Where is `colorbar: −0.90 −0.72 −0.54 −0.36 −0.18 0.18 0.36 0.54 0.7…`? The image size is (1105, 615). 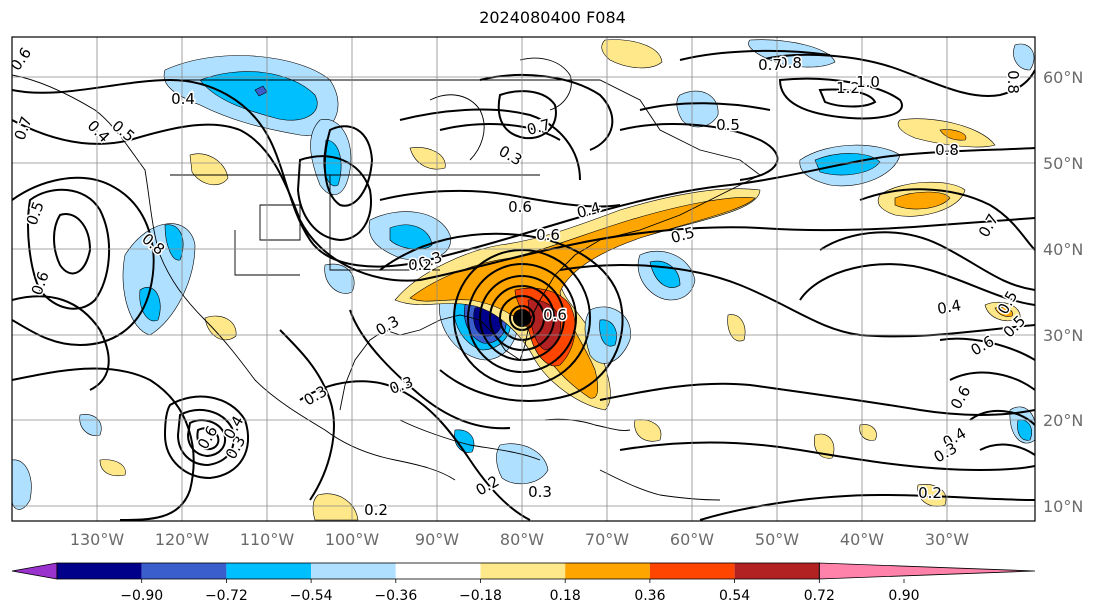
colorbar: −0.90 −0.72 −0.54 −0.36 −0.18 0.18 0.36 0.54 0.7… is located at coordinates (523, 583).